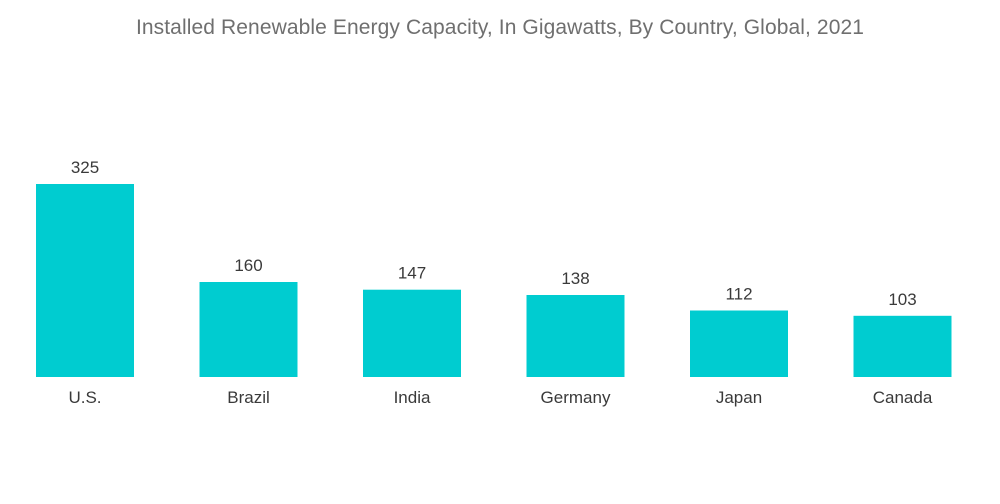  What do you see at coordinates (500, 397) in the screenshot?
I see `x-tick-labels-layer: U.S. Brazil India Germany Japan Canada` at bounding box center [500, 397].